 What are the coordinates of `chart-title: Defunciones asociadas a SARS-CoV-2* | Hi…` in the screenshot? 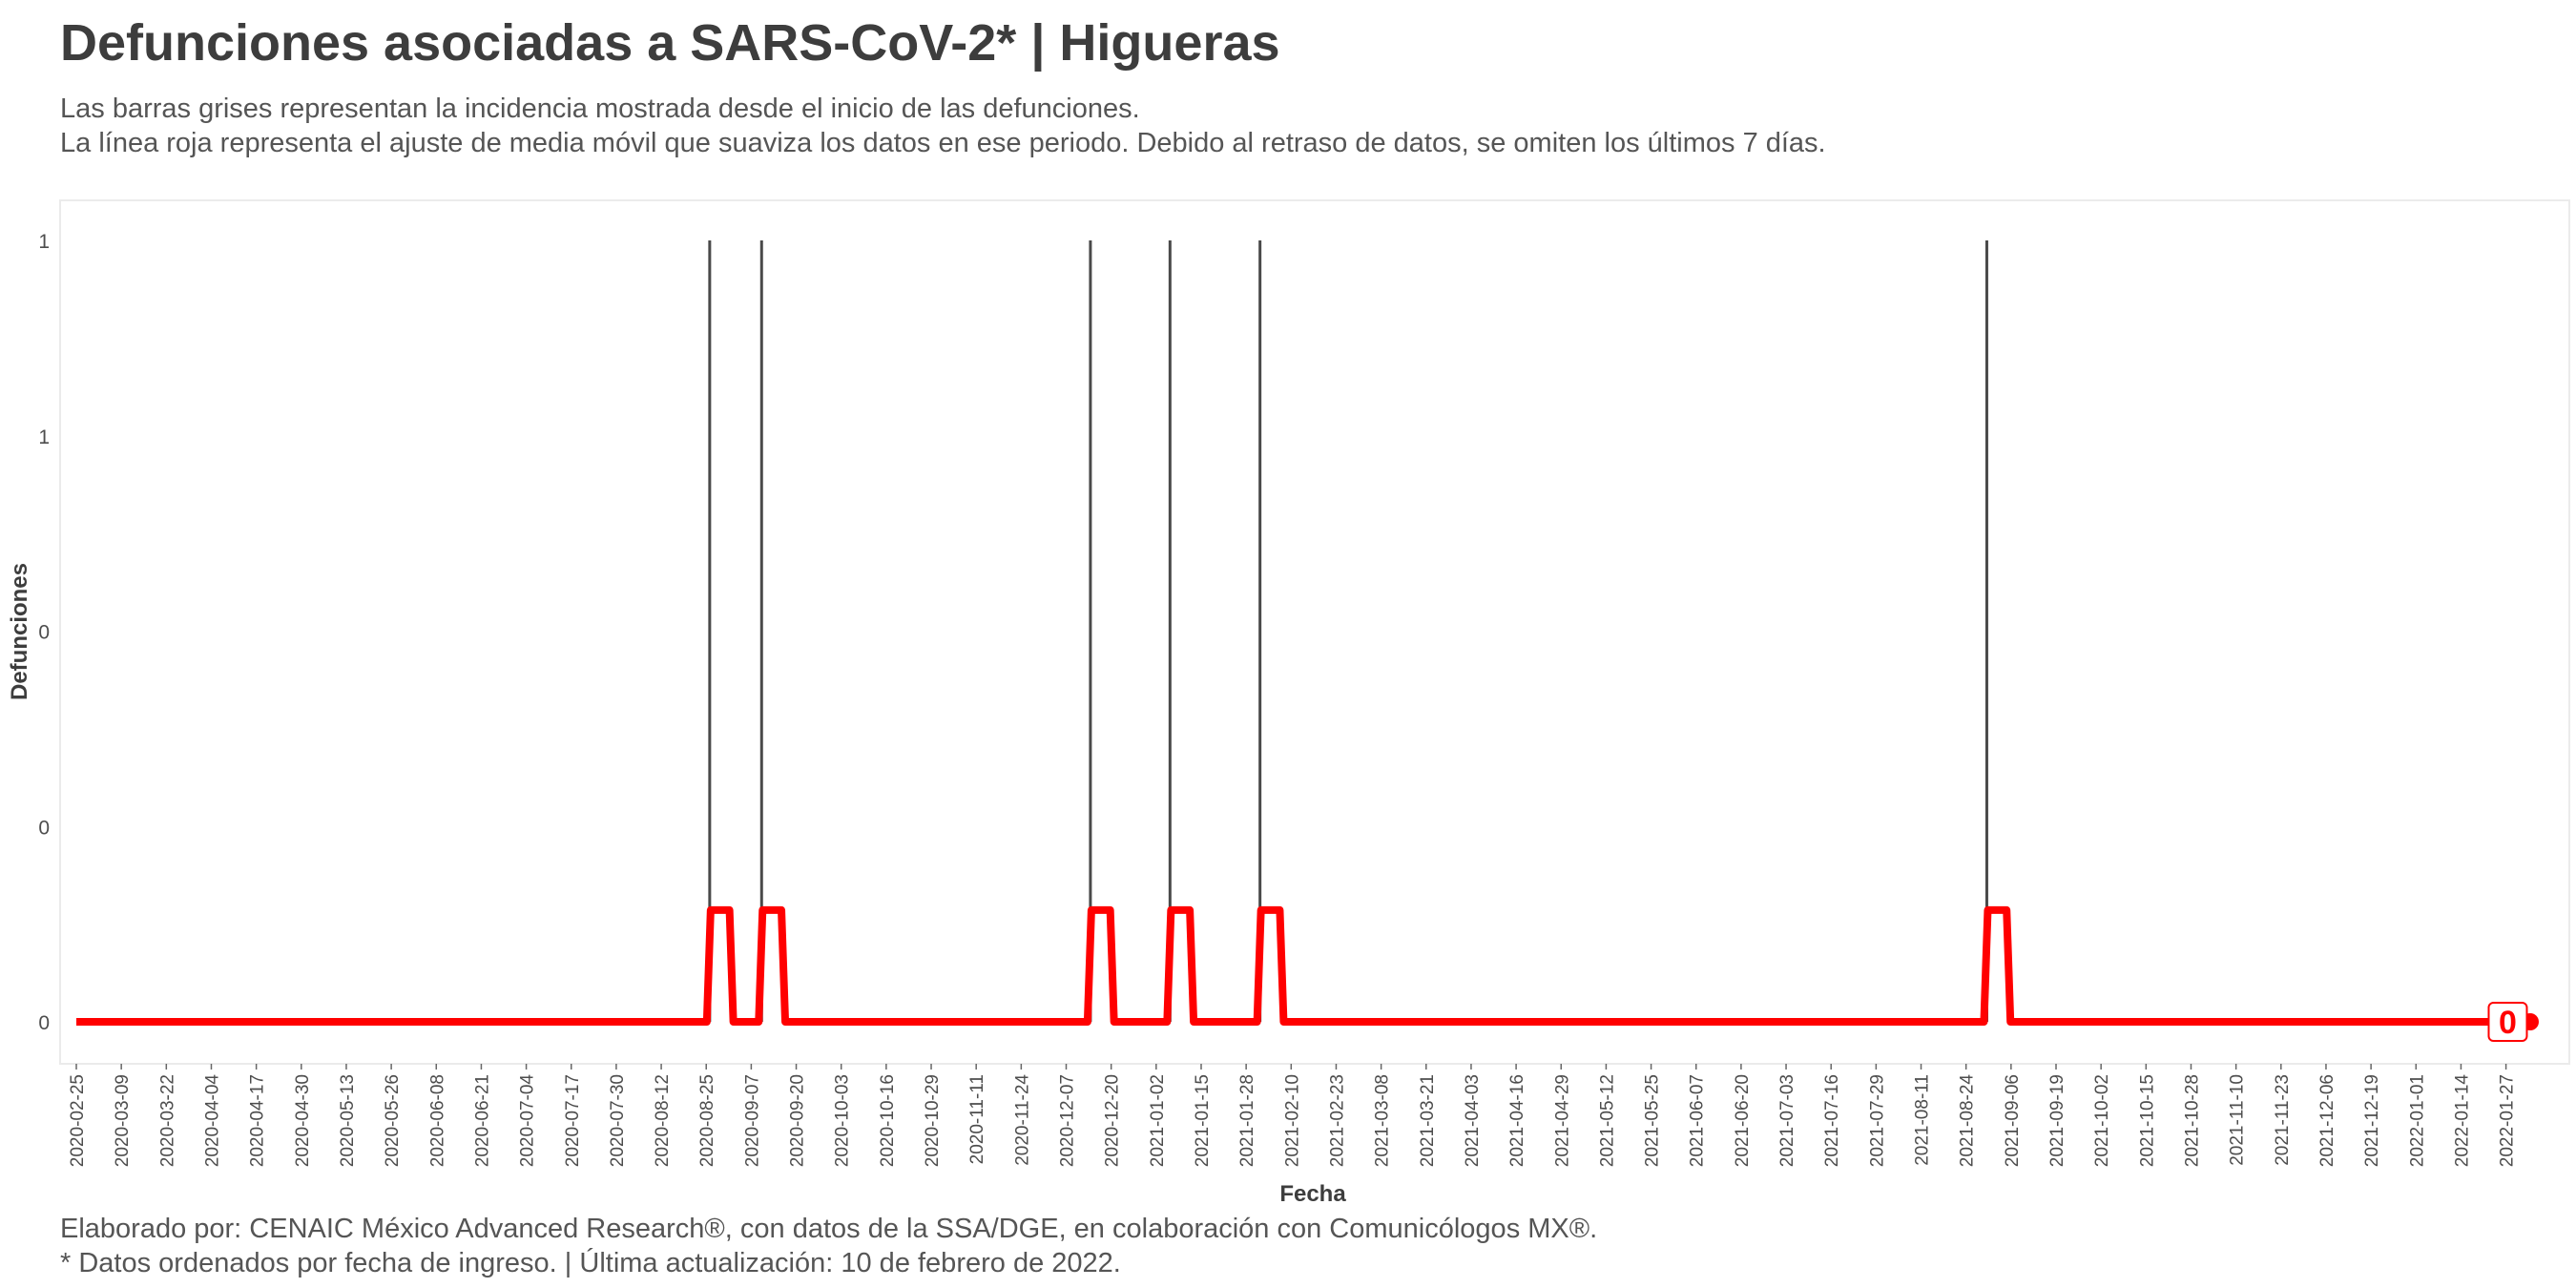 It's located at (670, 43).